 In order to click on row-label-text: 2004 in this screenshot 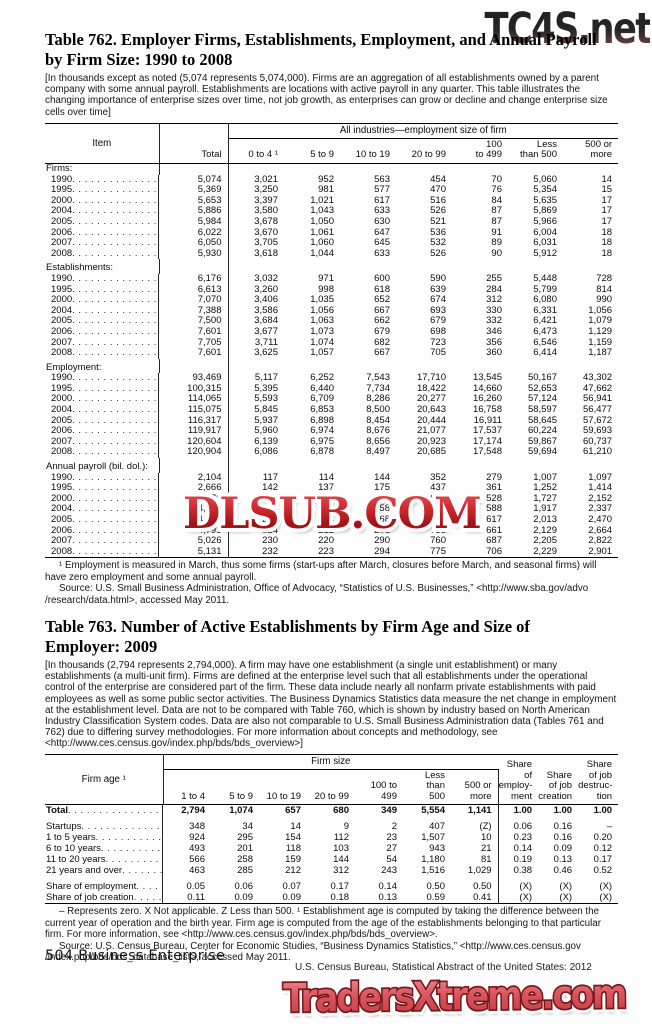, I will do `click(62, 509)`.